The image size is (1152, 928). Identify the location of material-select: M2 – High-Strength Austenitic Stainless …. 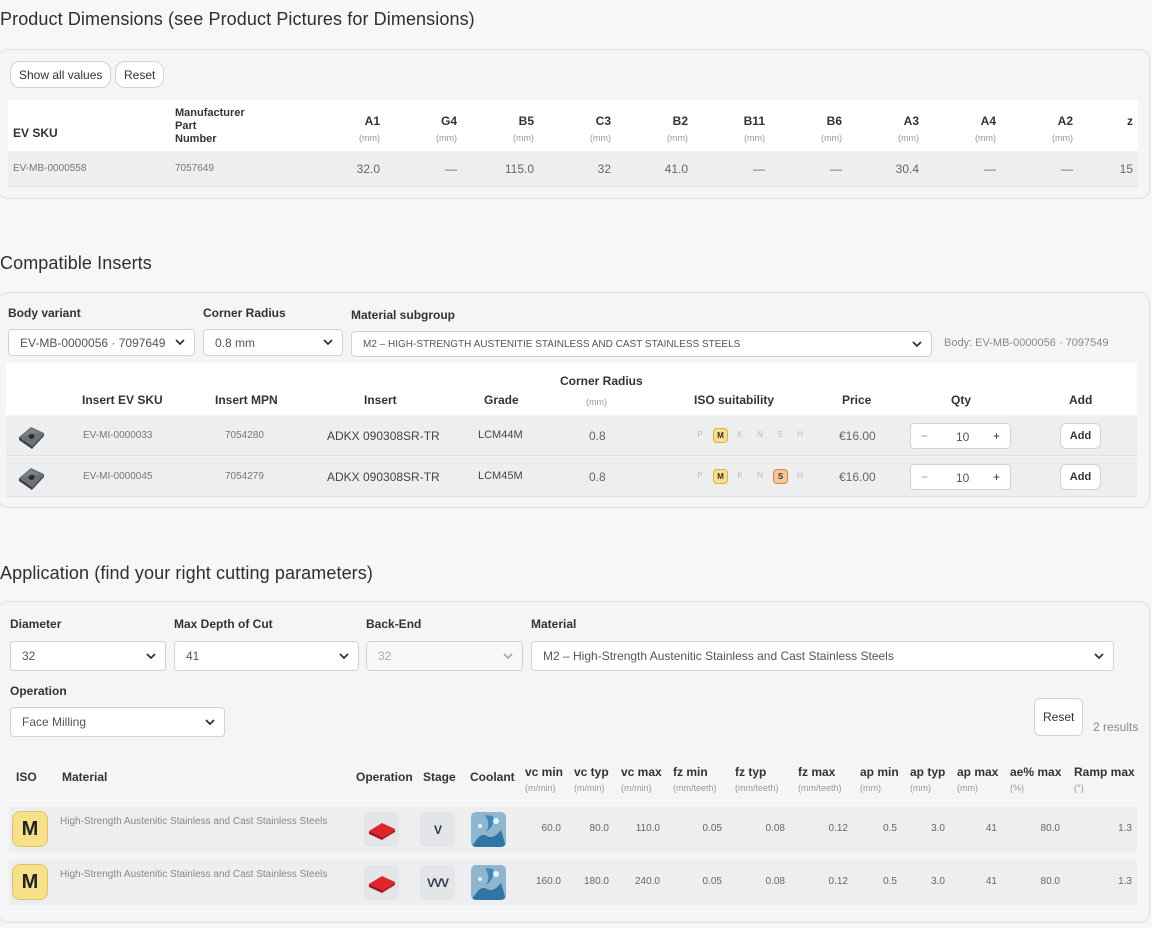
(822, 656).